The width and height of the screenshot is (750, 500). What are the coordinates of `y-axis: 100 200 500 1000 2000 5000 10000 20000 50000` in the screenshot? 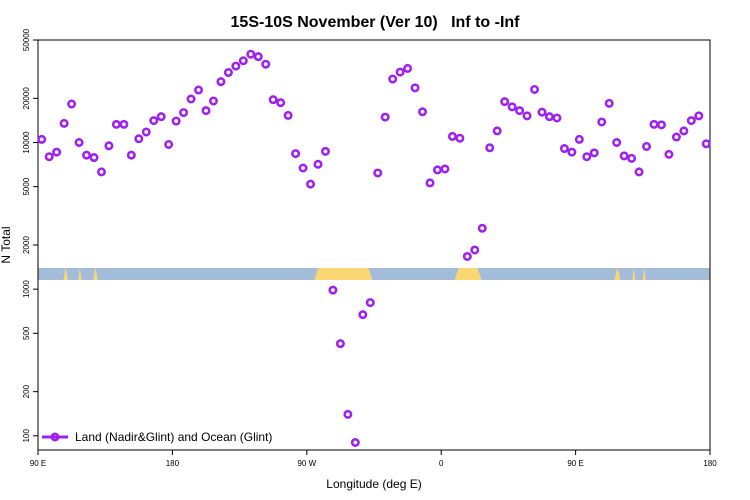 It's located at (30, 235).